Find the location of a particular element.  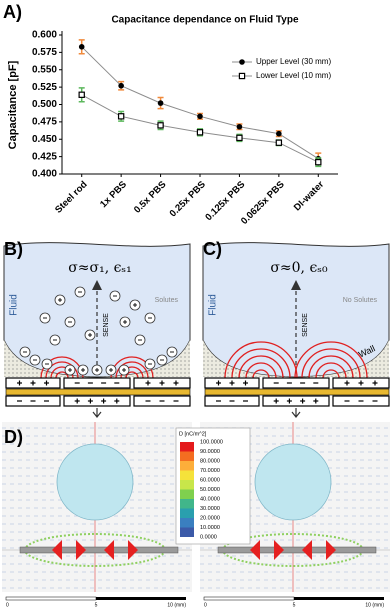

panel-label: D) is located at coordinates (13, 437).